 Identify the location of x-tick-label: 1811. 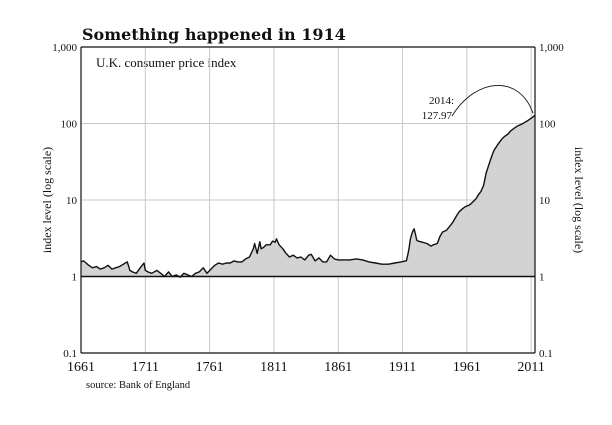
(273, 367).